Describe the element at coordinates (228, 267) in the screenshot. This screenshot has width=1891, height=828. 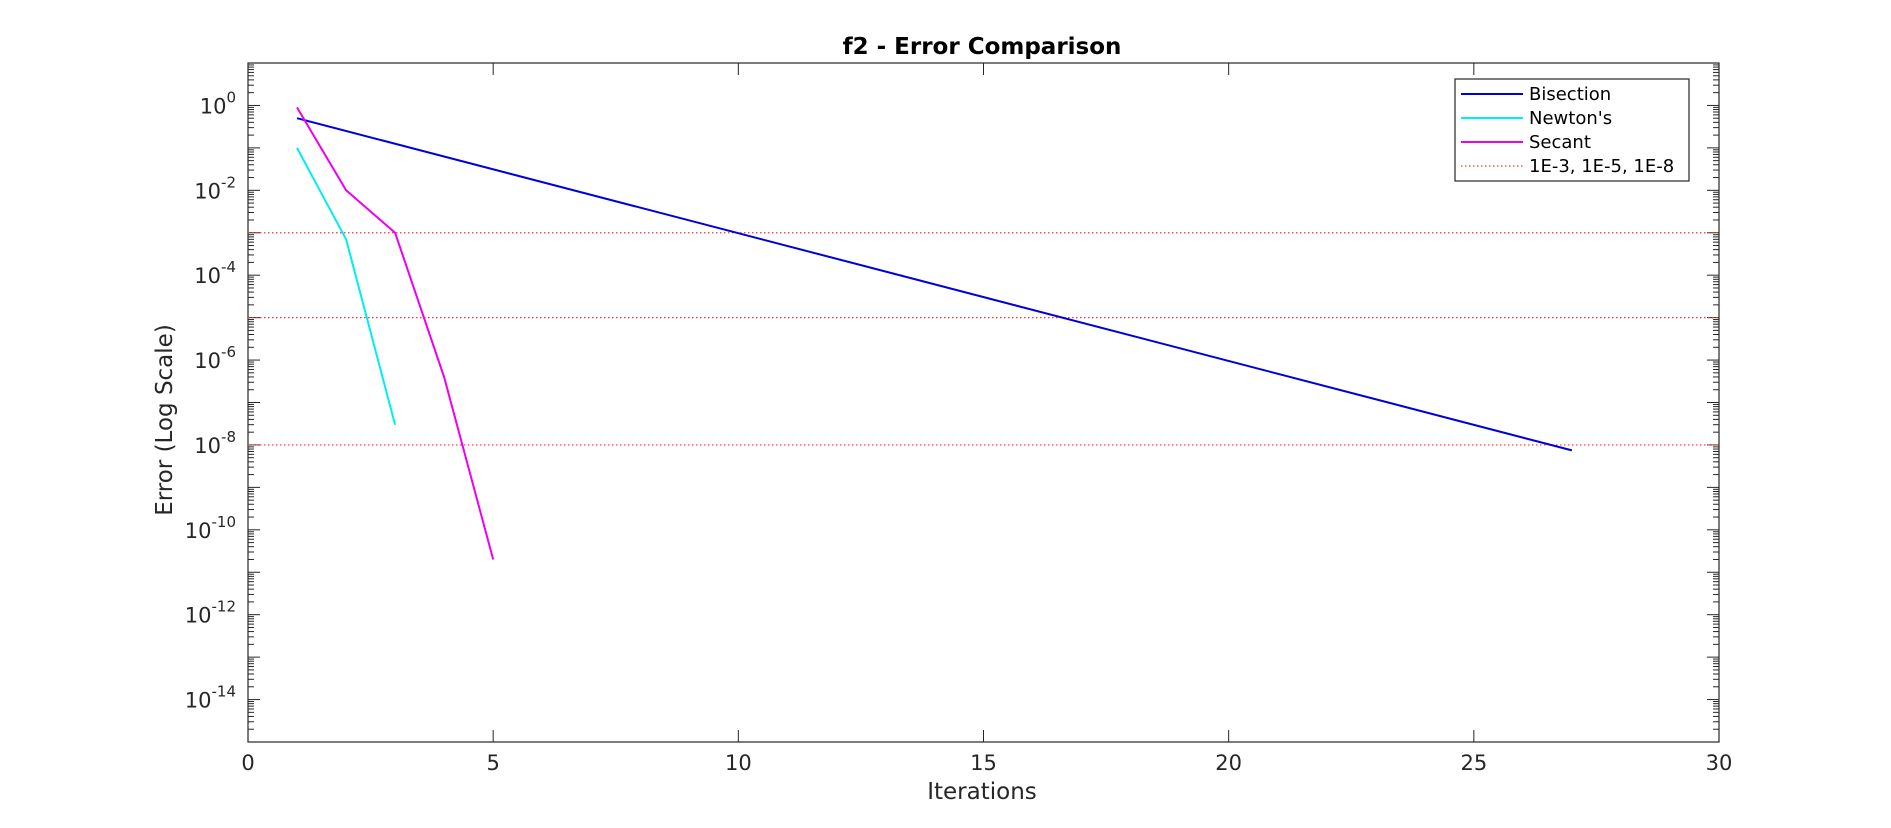
I see `y-tick-label-exponent: -4` at that location.